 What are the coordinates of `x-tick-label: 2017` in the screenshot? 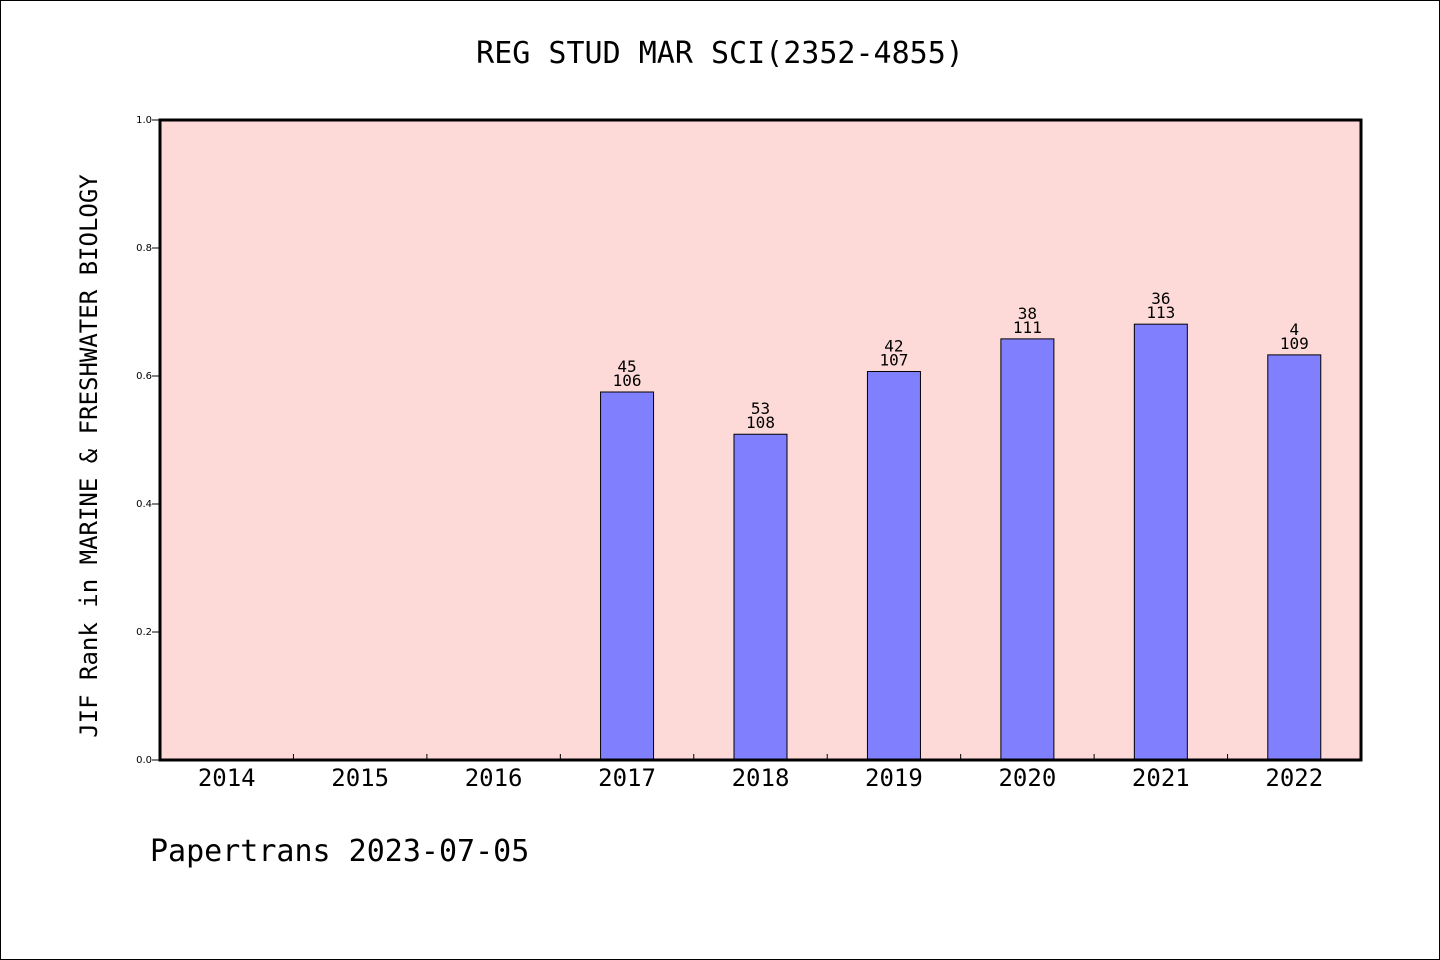 It's located at (627, 778).